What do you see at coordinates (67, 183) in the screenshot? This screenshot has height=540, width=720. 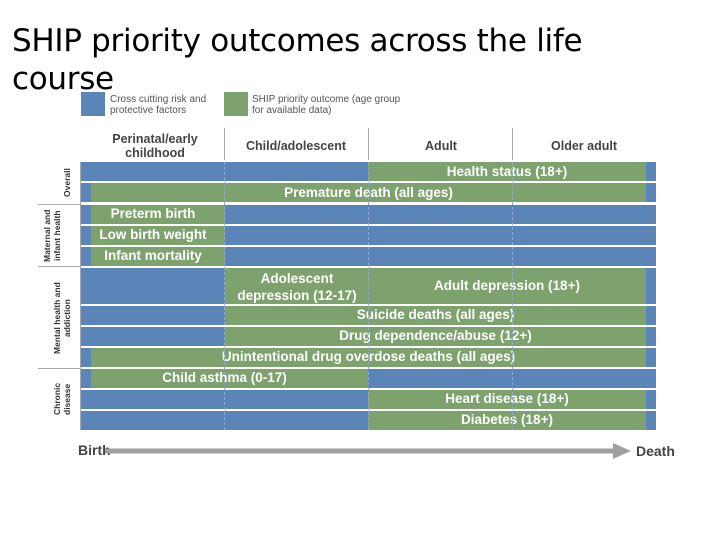 I see `group-label-overall: Overall` at bounding box center [67, 183].